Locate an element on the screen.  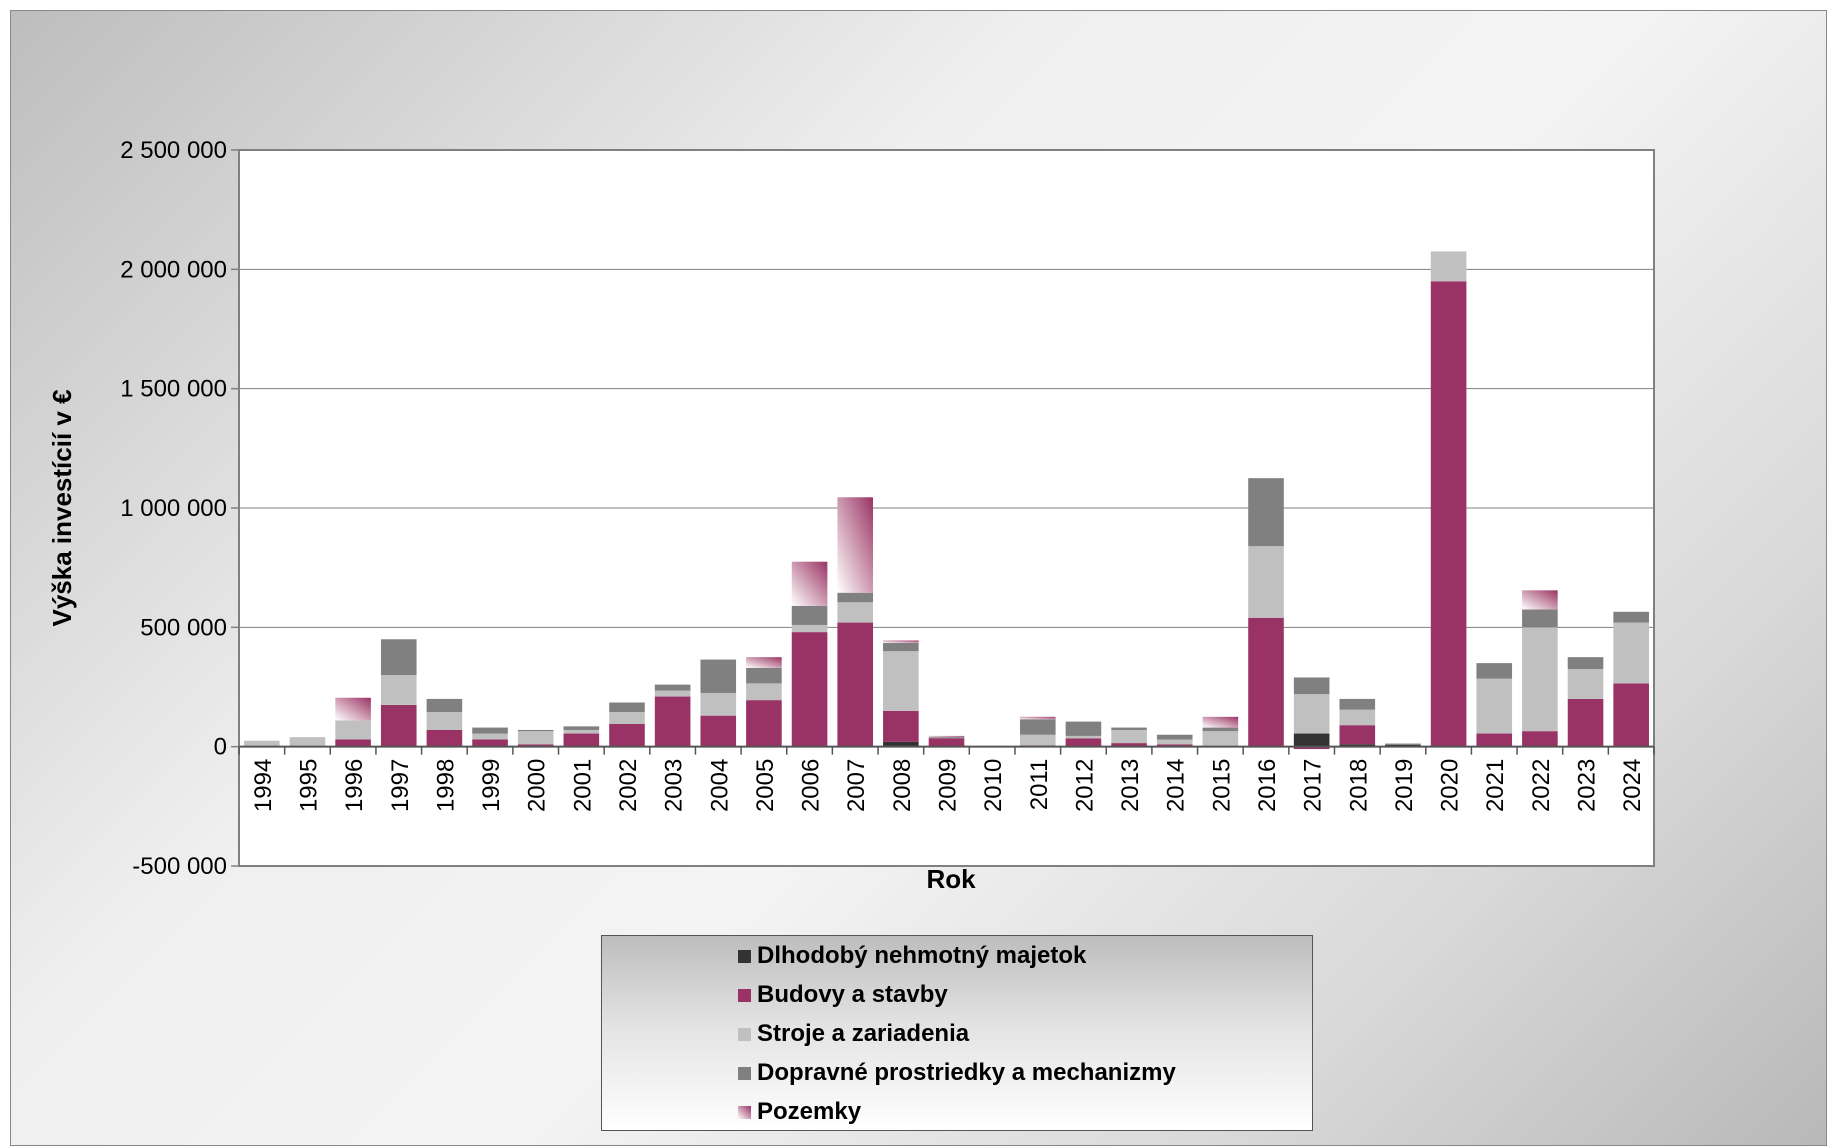
x-tick-label: 2015 is located at coordinates (1221, 785).